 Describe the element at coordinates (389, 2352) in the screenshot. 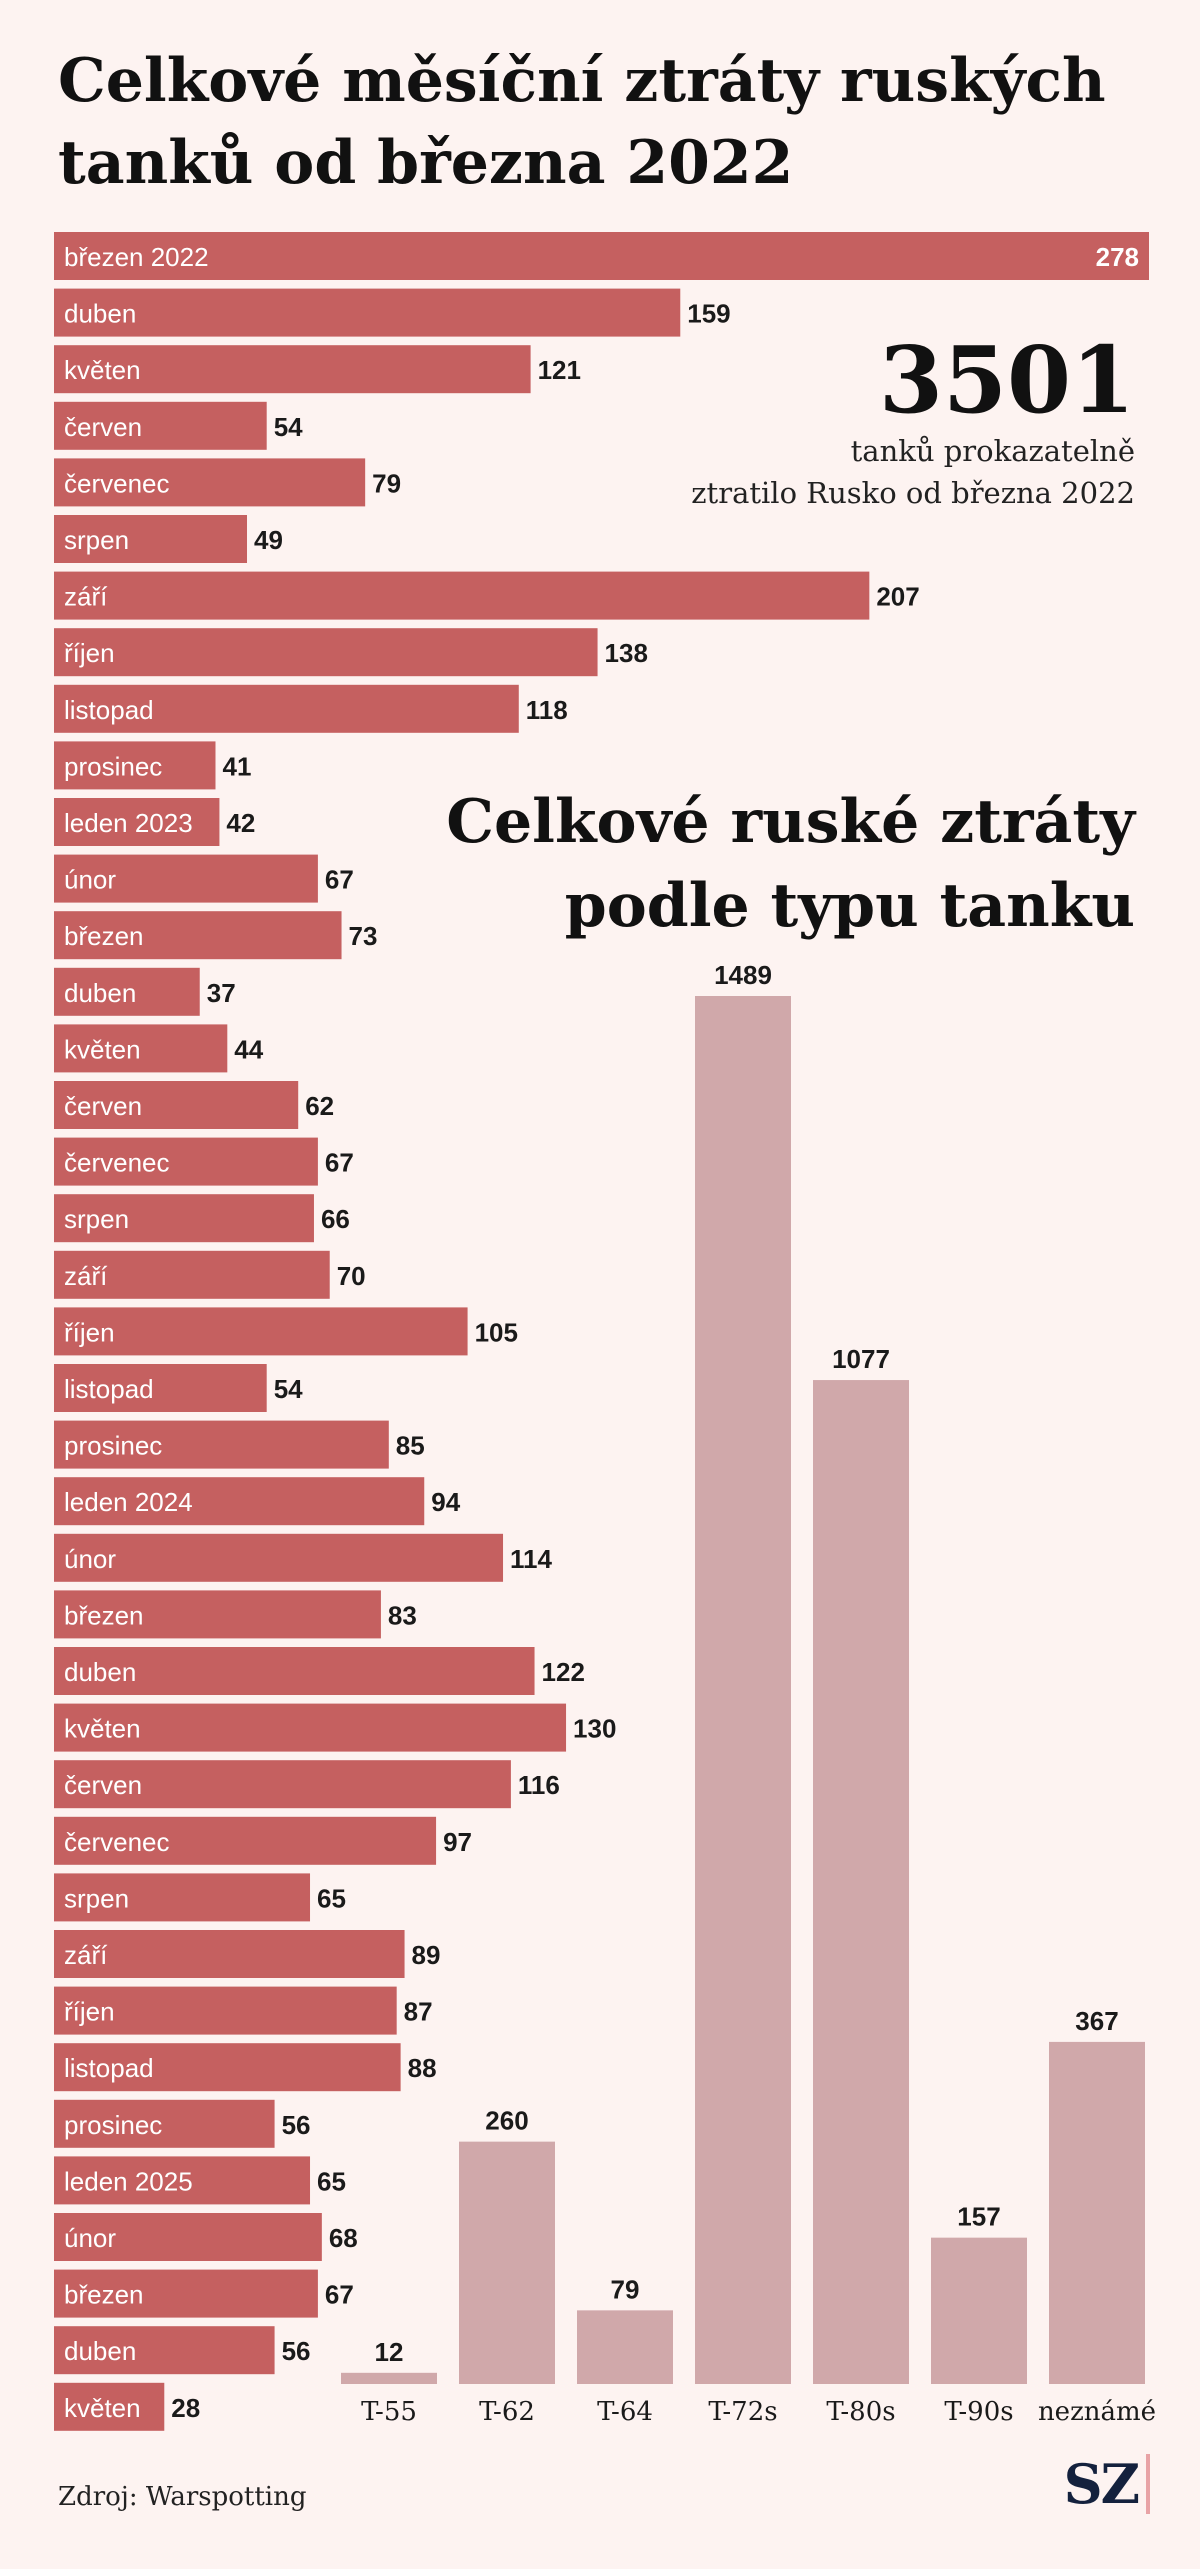

I see `tank-type-value-label: 12` at that location.